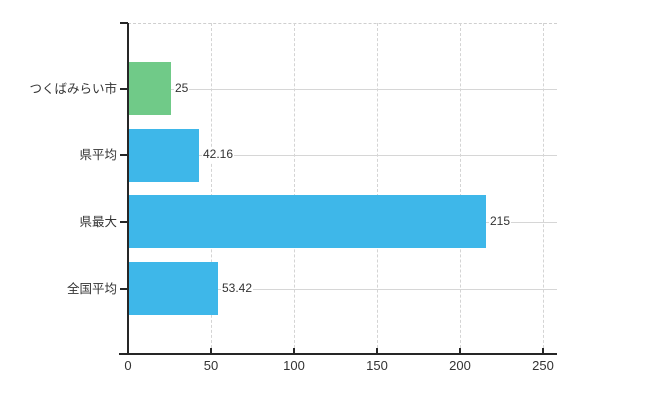 Image resolution: width=650 pixels, height=400 pixels. What do you see at coordinates (460, 365) in the screenshot?
I see `x-tick-label: 200` at bounding box center [460, 365].